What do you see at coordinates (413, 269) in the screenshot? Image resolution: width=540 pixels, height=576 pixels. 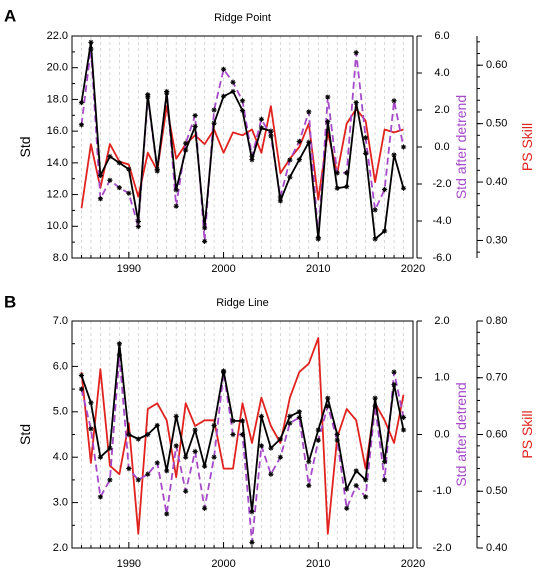 I see `x-tick-label: 2020` at bounding box center [413, 269].